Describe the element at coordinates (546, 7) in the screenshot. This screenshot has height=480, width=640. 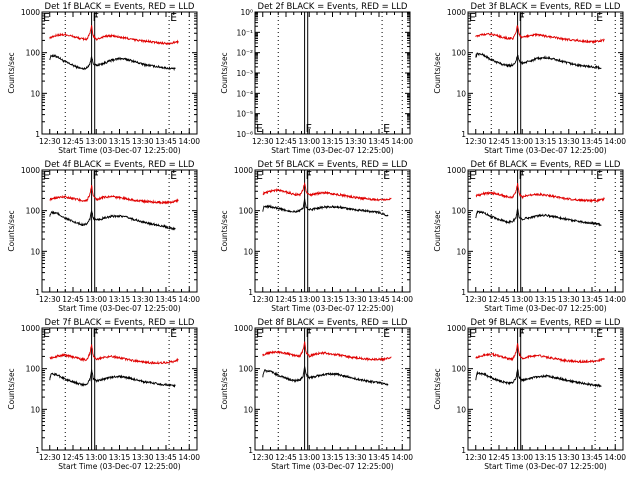
I see `panel-title: Det 3f BLACK = Events, RED = LLD` at that location.